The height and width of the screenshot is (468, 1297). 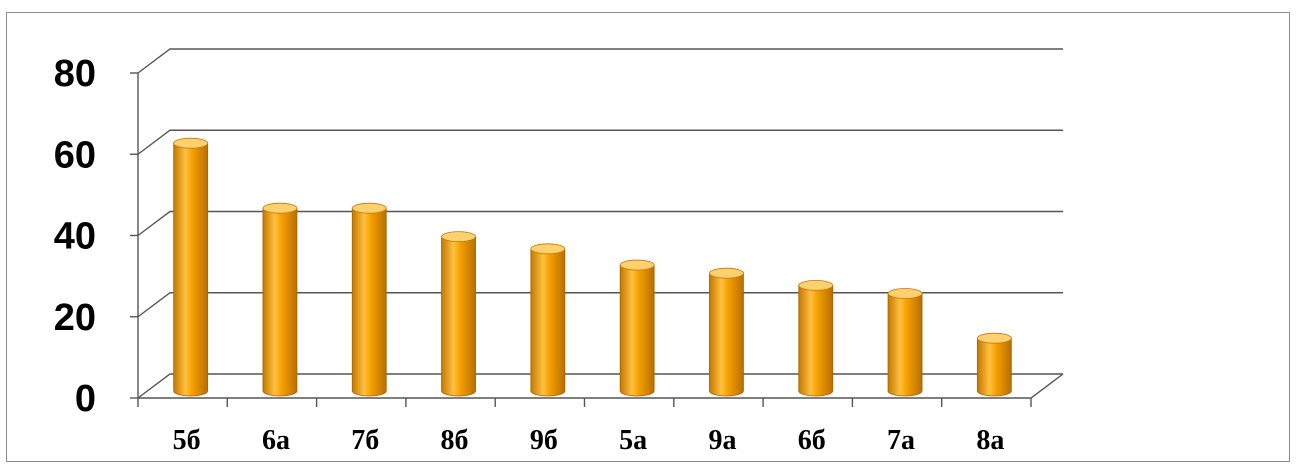 I want to click on y-tick-label: 80, so click(x=75, y=74).